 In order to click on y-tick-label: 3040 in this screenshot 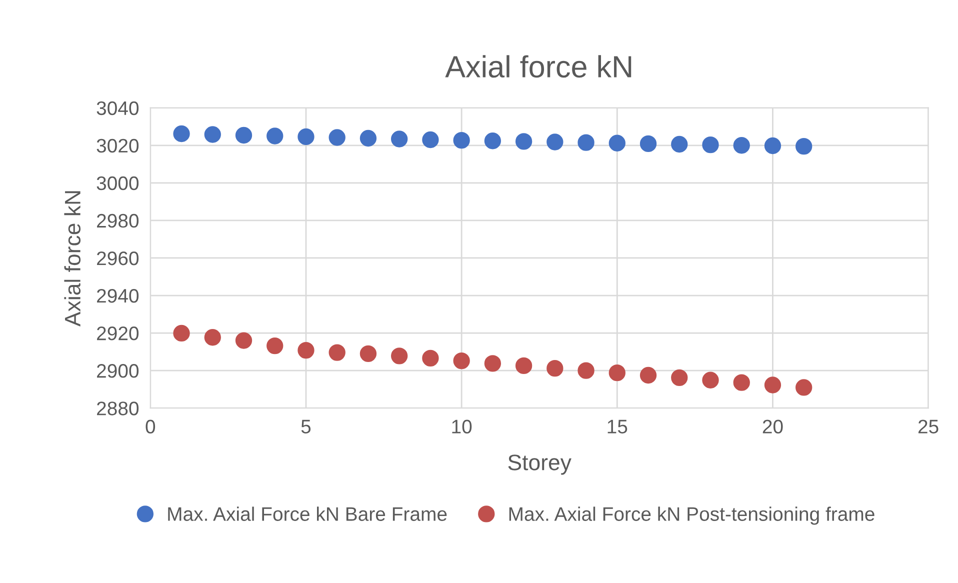, I will do `click(117, 108)`.